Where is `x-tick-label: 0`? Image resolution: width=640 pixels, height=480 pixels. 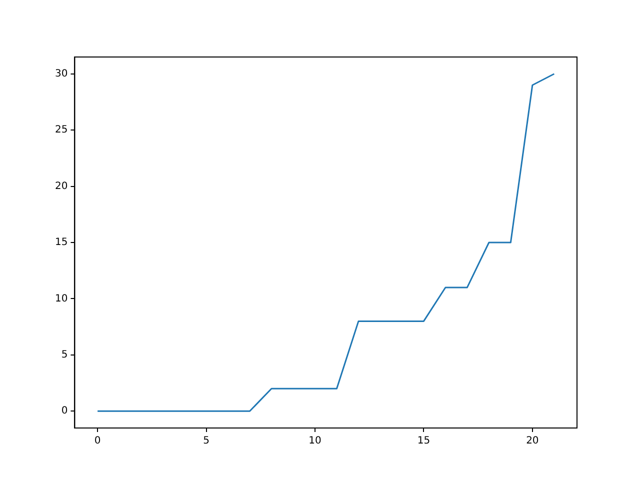
x-tick-label: 0 is located at coordinates (97, 441).